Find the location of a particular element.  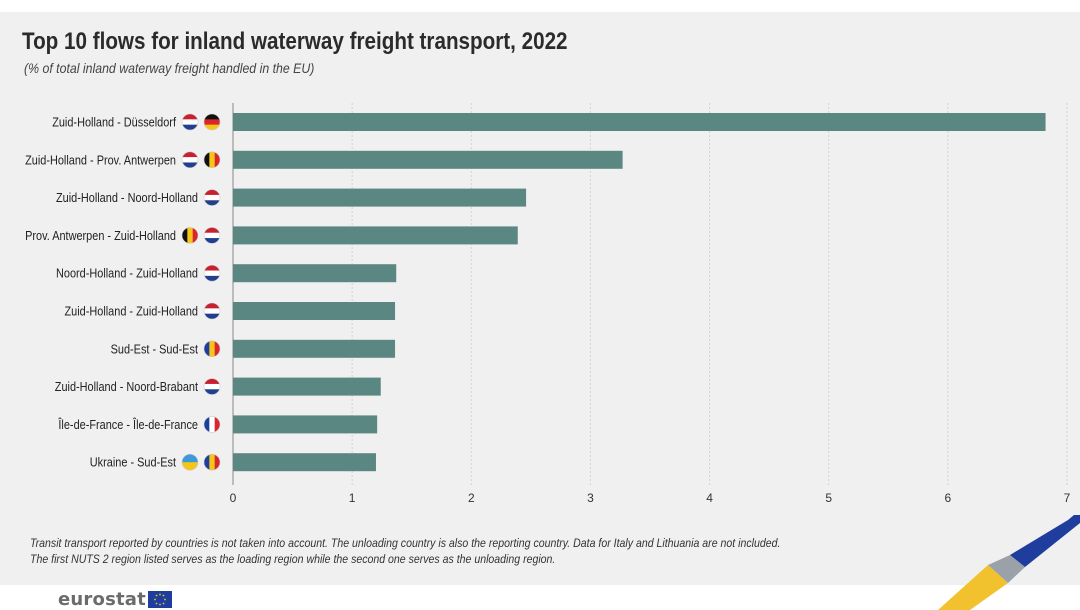

x-tick-label: 3 is located at coordinates (590, 498).